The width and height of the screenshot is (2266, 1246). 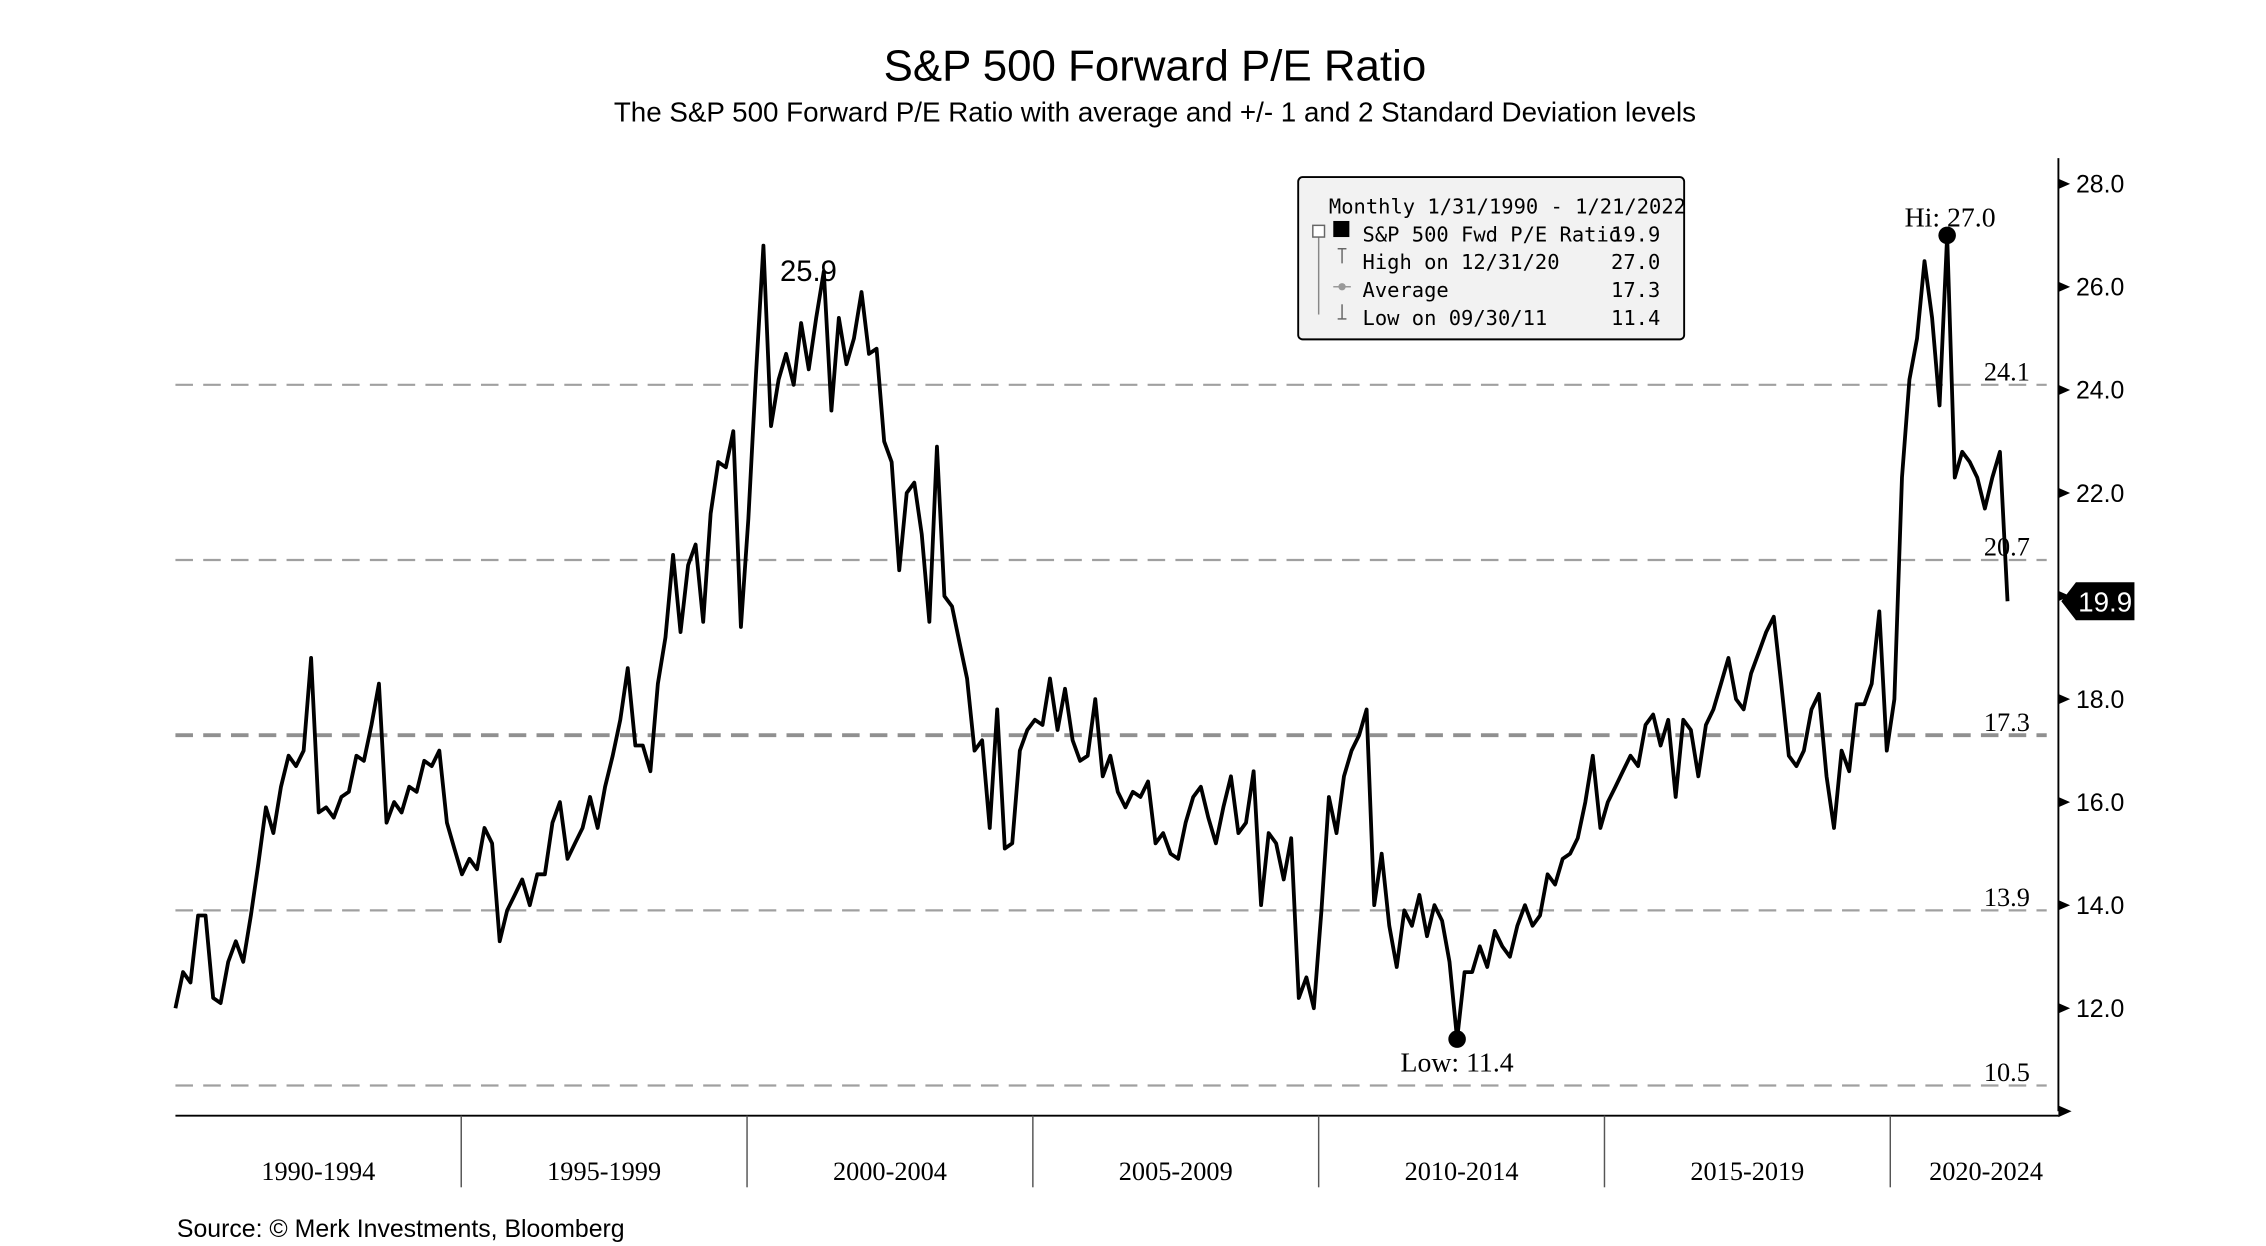 What do you see at coordinates (1341, 229) in the screenshot?
I see `legend-swatch` at bounding box center [1341, 229].